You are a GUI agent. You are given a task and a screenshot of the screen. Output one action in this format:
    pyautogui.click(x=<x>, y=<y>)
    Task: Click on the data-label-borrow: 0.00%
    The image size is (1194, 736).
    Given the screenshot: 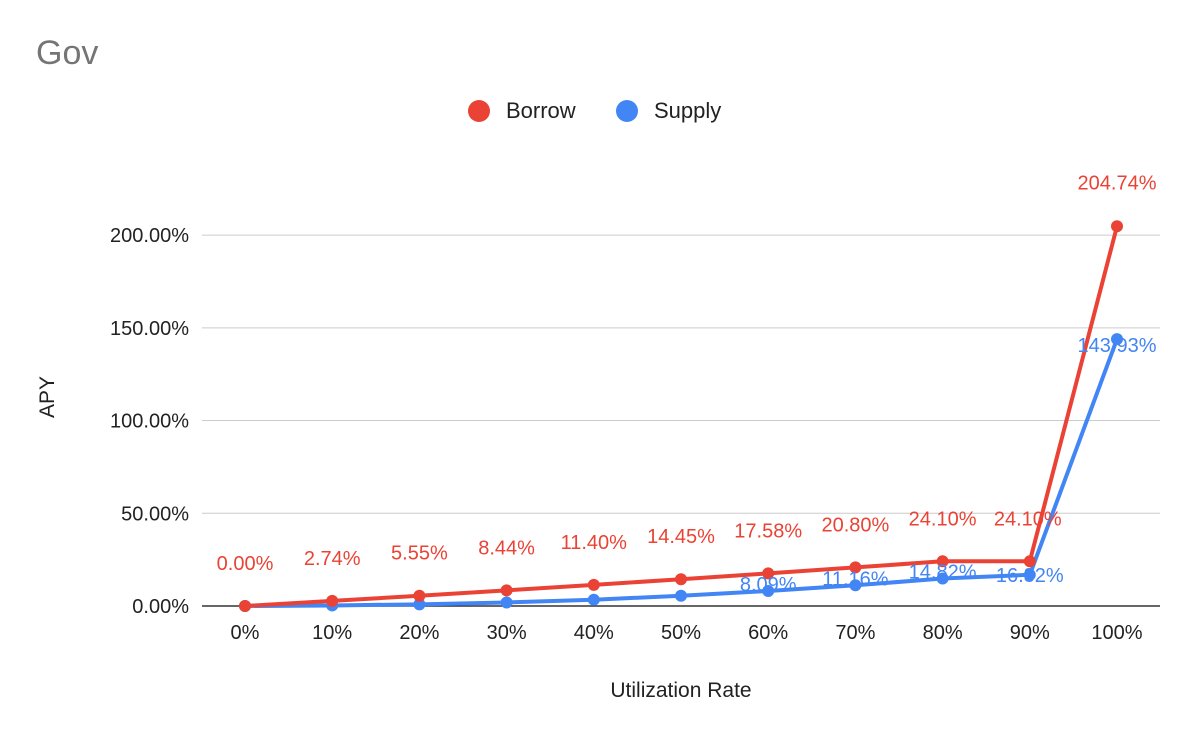 What is the action you would take?
    pyautogui.click(x=245, y=564)
    